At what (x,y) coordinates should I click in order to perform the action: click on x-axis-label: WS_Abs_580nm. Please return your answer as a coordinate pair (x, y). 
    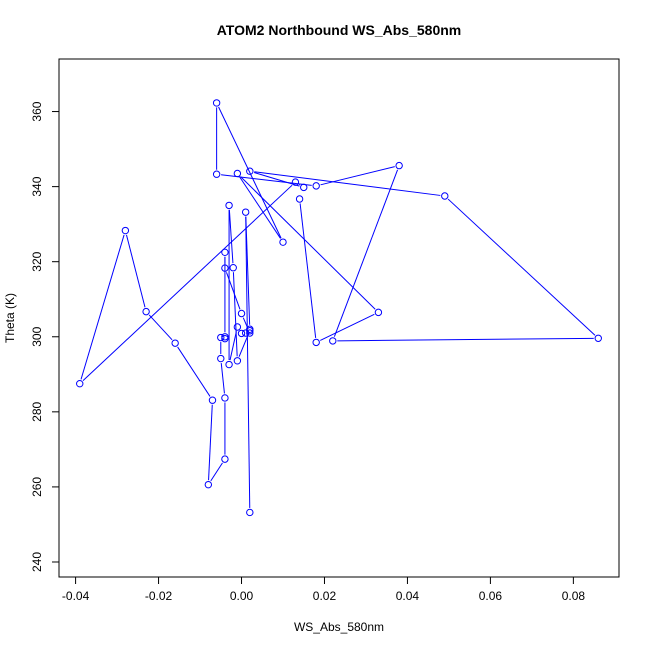
    Looking at the image, I should click on (339, 627).